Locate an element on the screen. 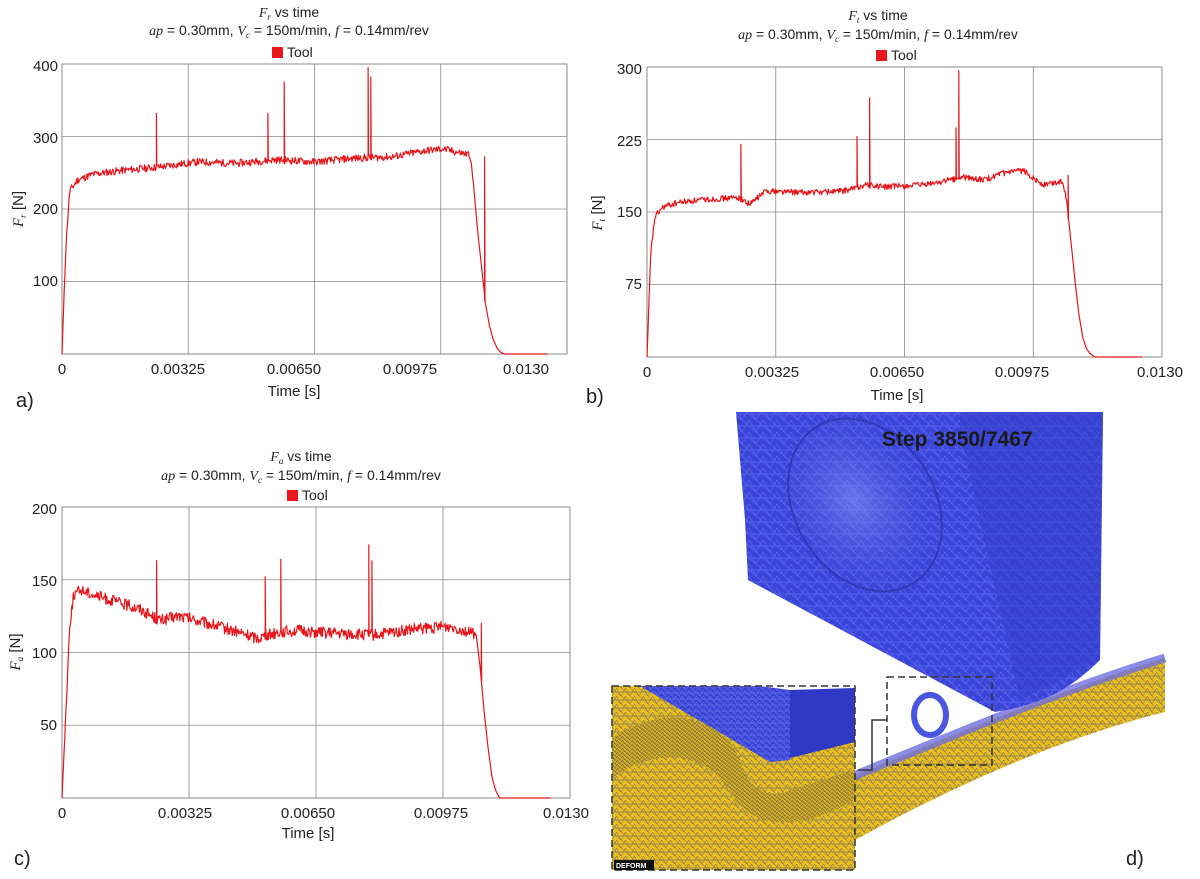 This screenshot has height=879, width=1200. panel-label: d) is located at coordinates (1135, 859).